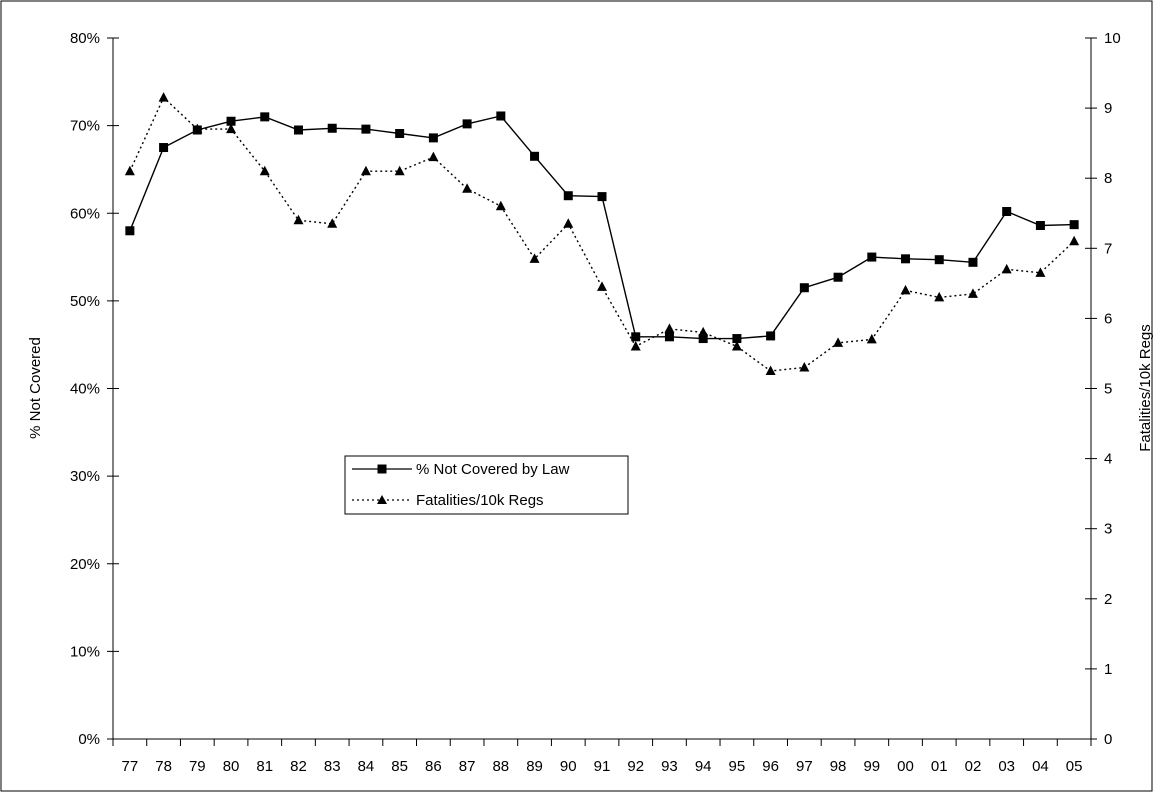 Image resolution: width=1153 pixels, height=792 pixels. What do you see at coordinates (85, 38) in the screenshot?
I see `y-left-tick-label: 80%` at bounding box center [85, 38].